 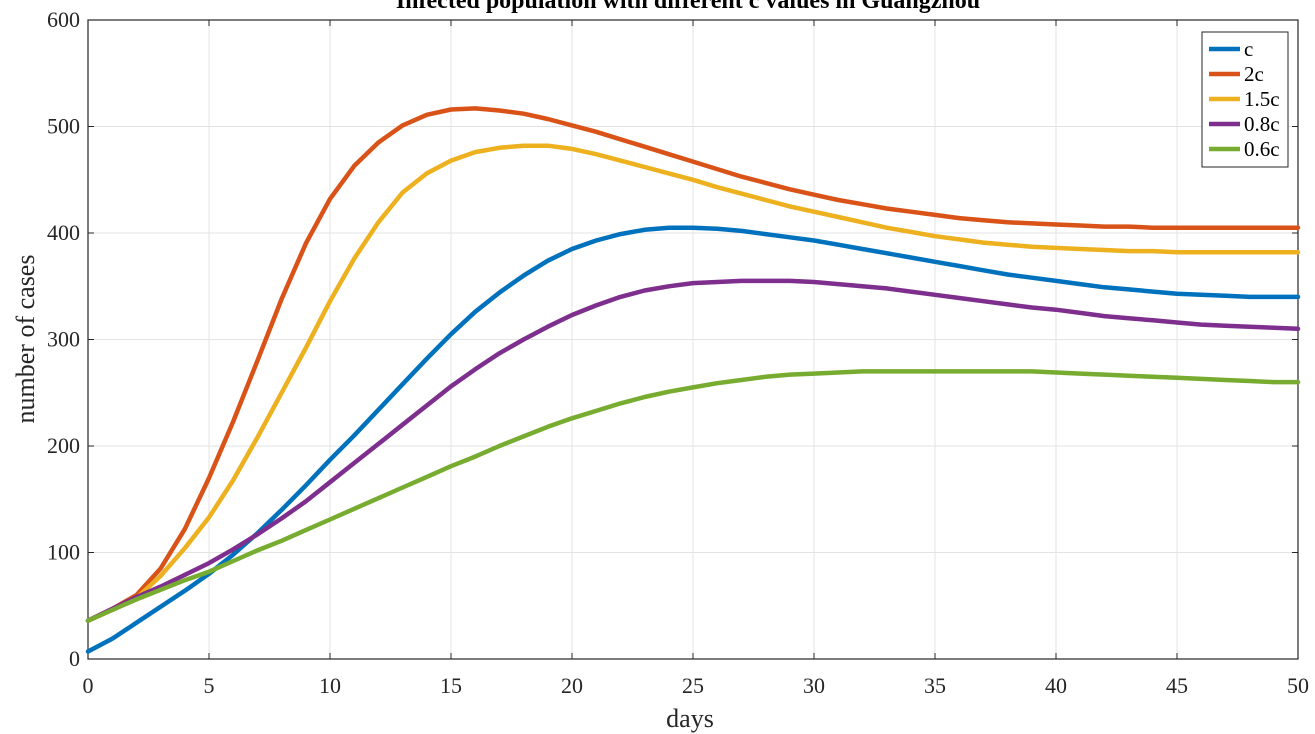 I want to click on x-tick-label: 0, so click(x=88, y=685).